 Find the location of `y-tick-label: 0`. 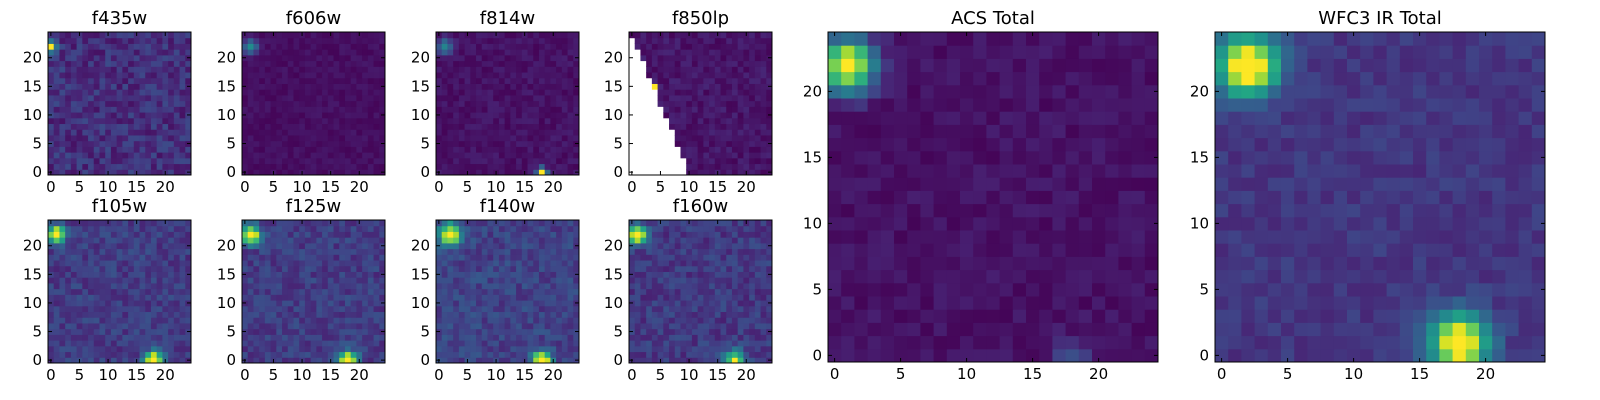

y-tick-label: 0 is located at coordinates (425, 172).